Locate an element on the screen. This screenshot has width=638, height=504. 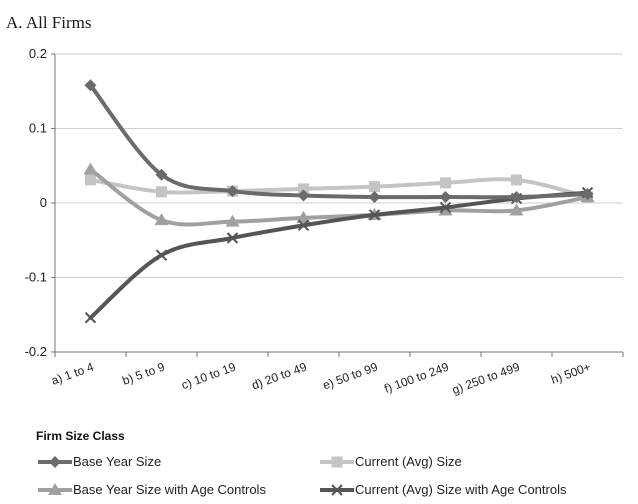
x-tick-label: e) 50 to 99 is located at coordinates (350, 376).